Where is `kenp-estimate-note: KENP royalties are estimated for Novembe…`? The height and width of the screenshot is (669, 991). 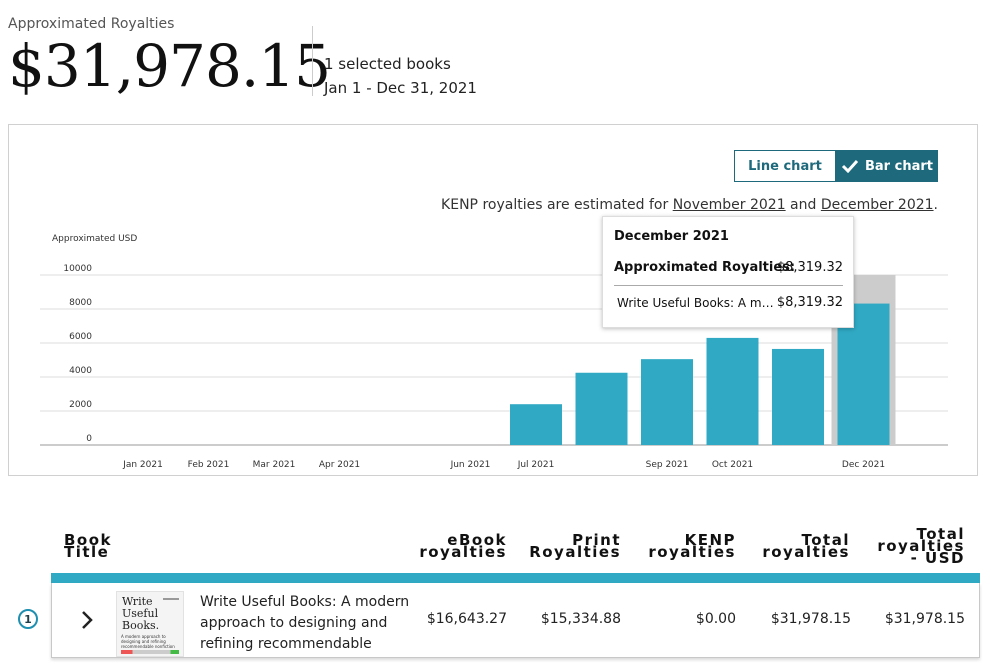 kenp-estimate-note: KENP royalties are estimated for Novembe… is located at coordinates (619, 205).